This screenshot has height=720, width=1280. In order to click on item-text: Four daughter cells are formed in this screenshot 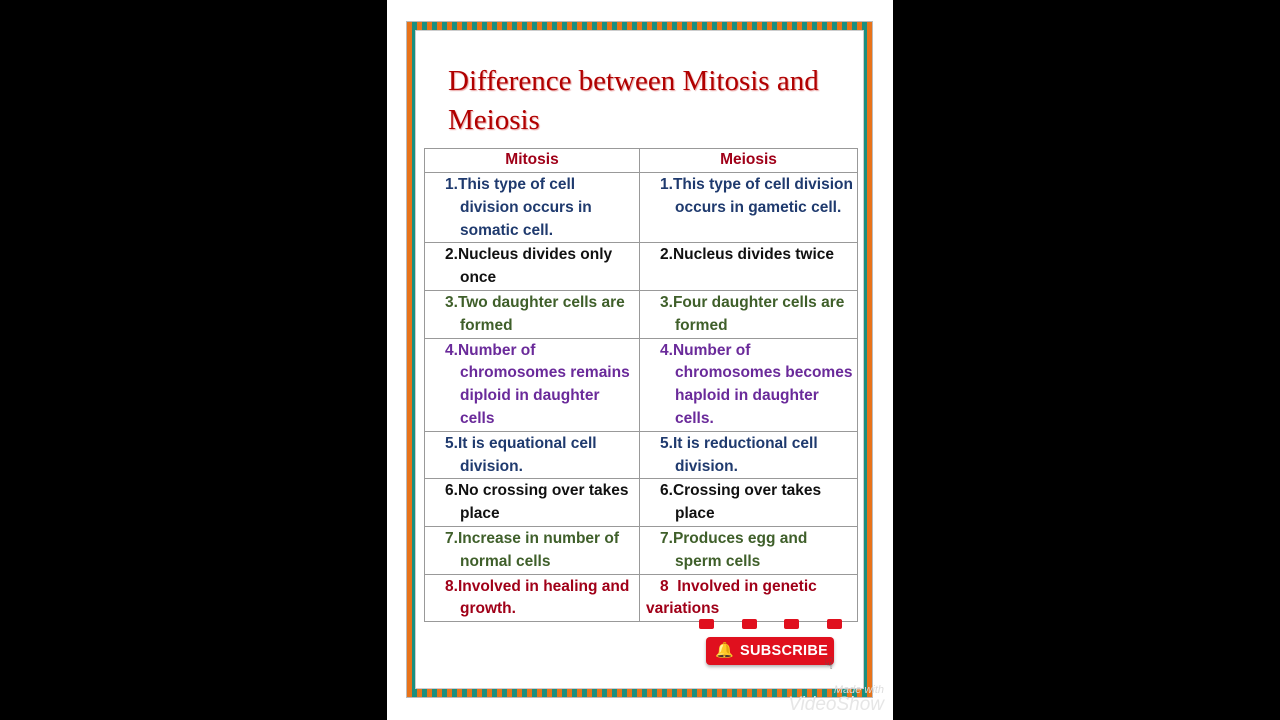, I will do `click(758, 313)`.